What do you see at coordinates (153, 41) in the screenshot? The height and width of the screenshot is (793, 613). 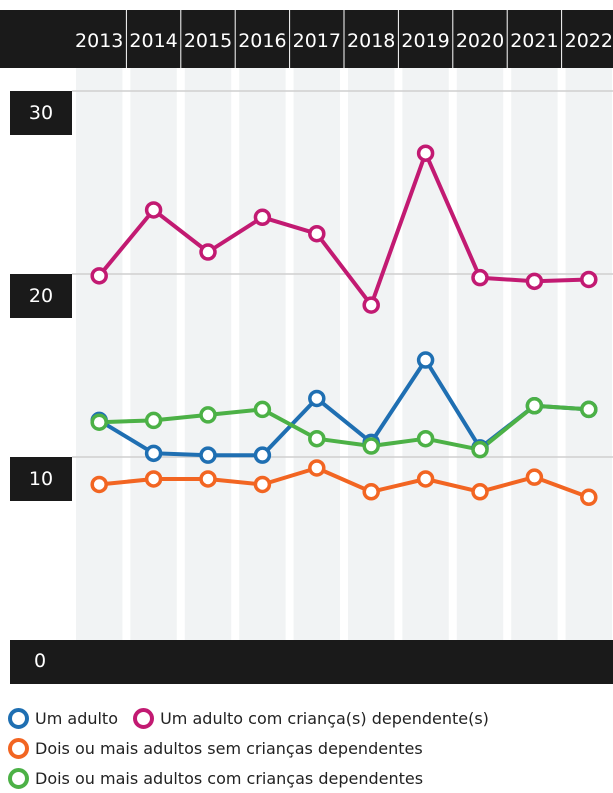 I see `x-tick-label: 2014` at bounding box center [153, 41].